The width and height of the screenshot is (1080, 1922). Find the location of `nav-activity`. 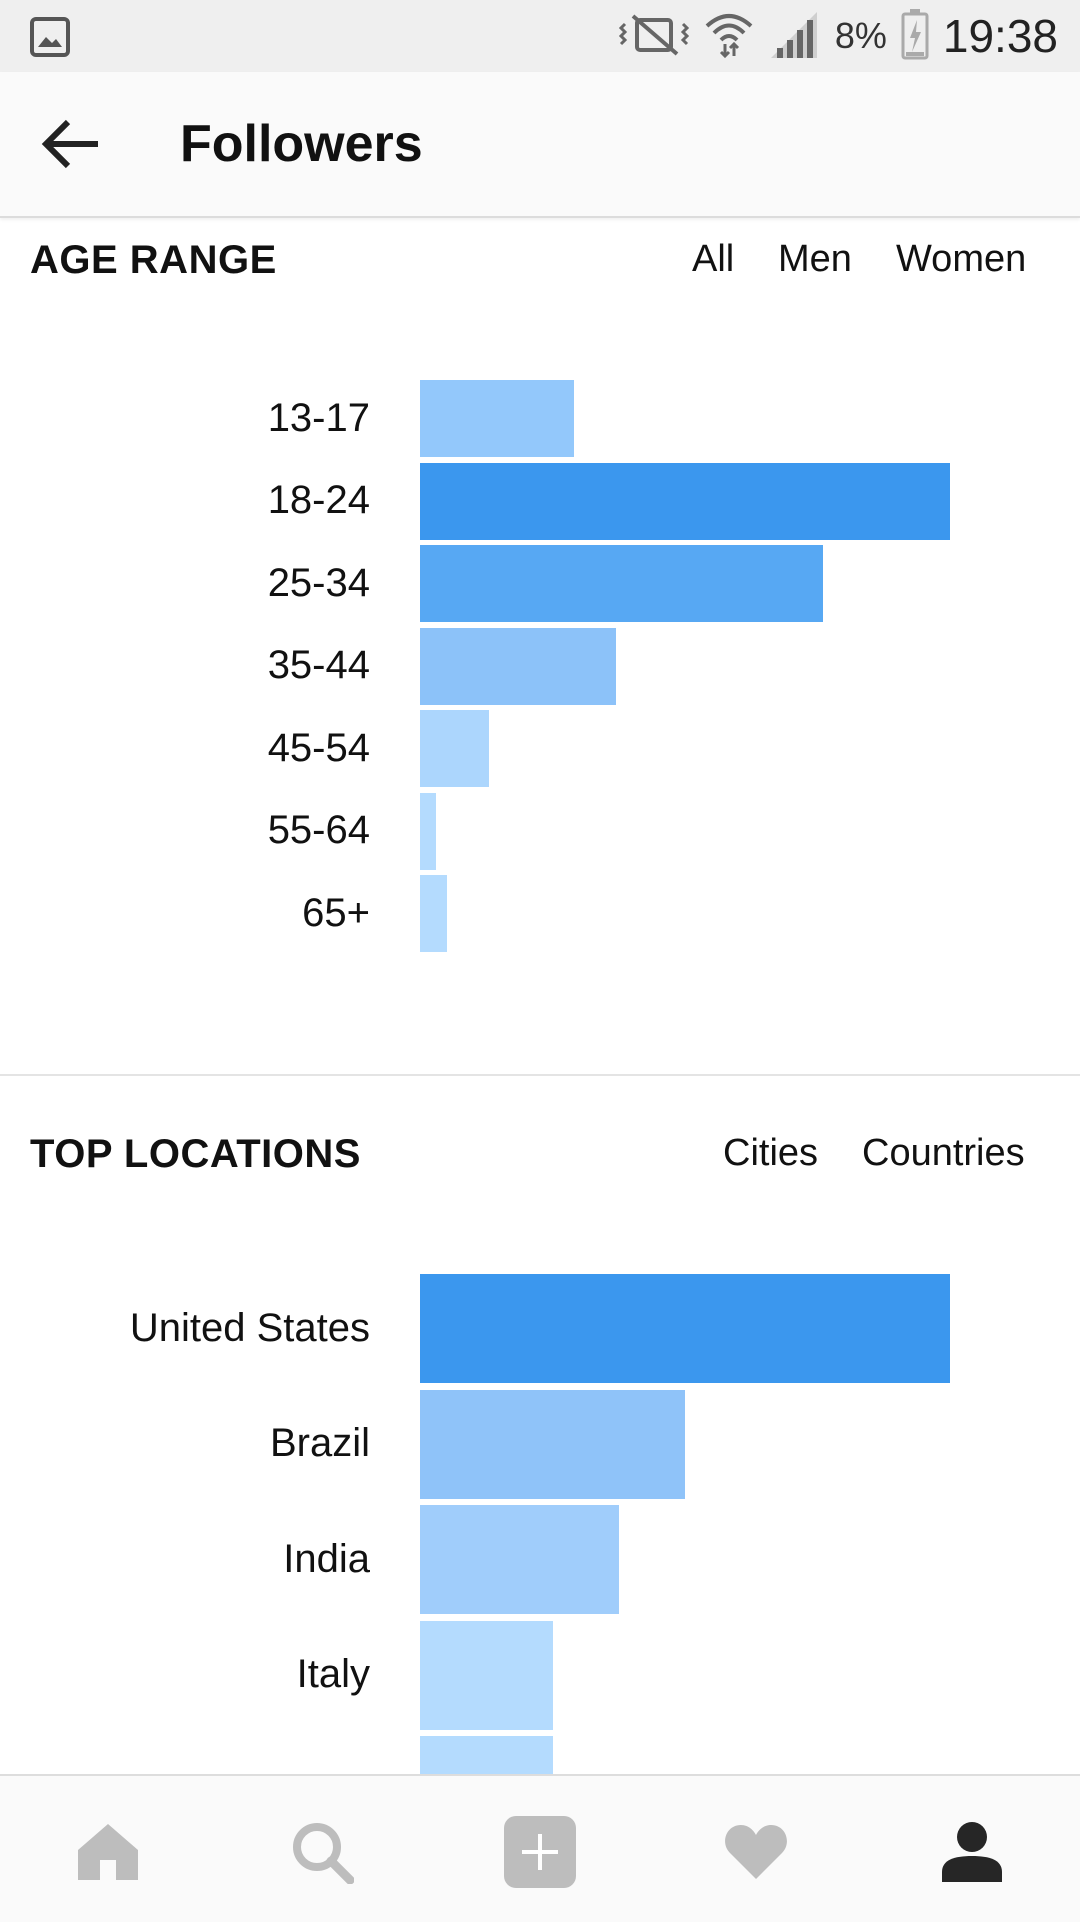

nav-activity is located at coordinates (756, 1852).